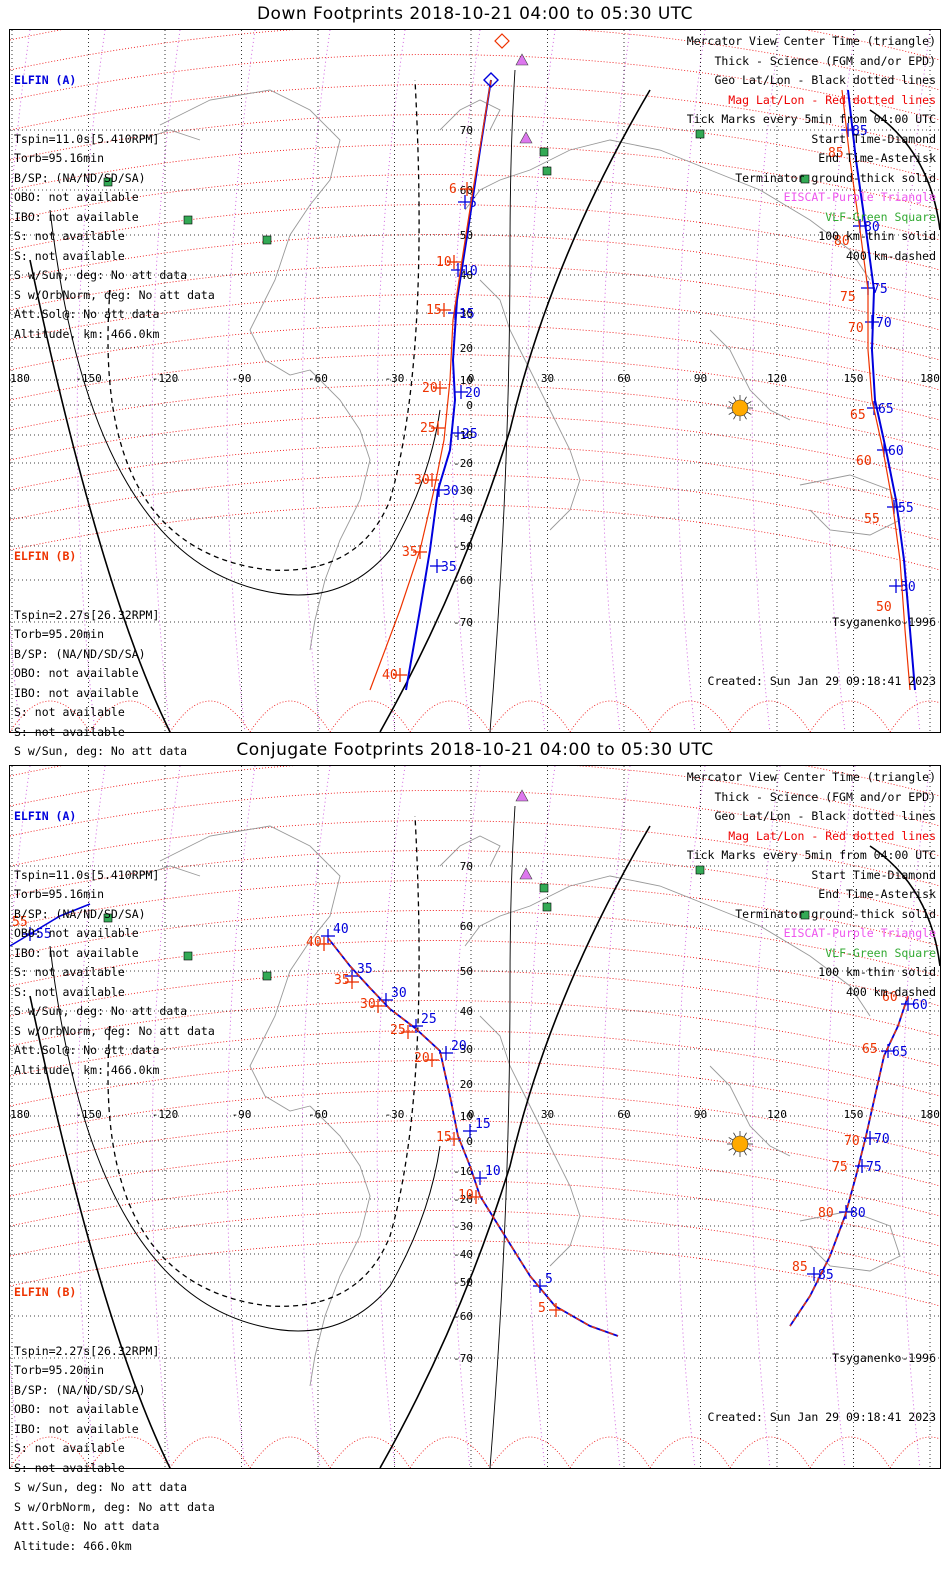 The height and width of the screenshot is (1595, 950). I want to click on elfin-a-info-line: OBO: not available, so click(76, 197).